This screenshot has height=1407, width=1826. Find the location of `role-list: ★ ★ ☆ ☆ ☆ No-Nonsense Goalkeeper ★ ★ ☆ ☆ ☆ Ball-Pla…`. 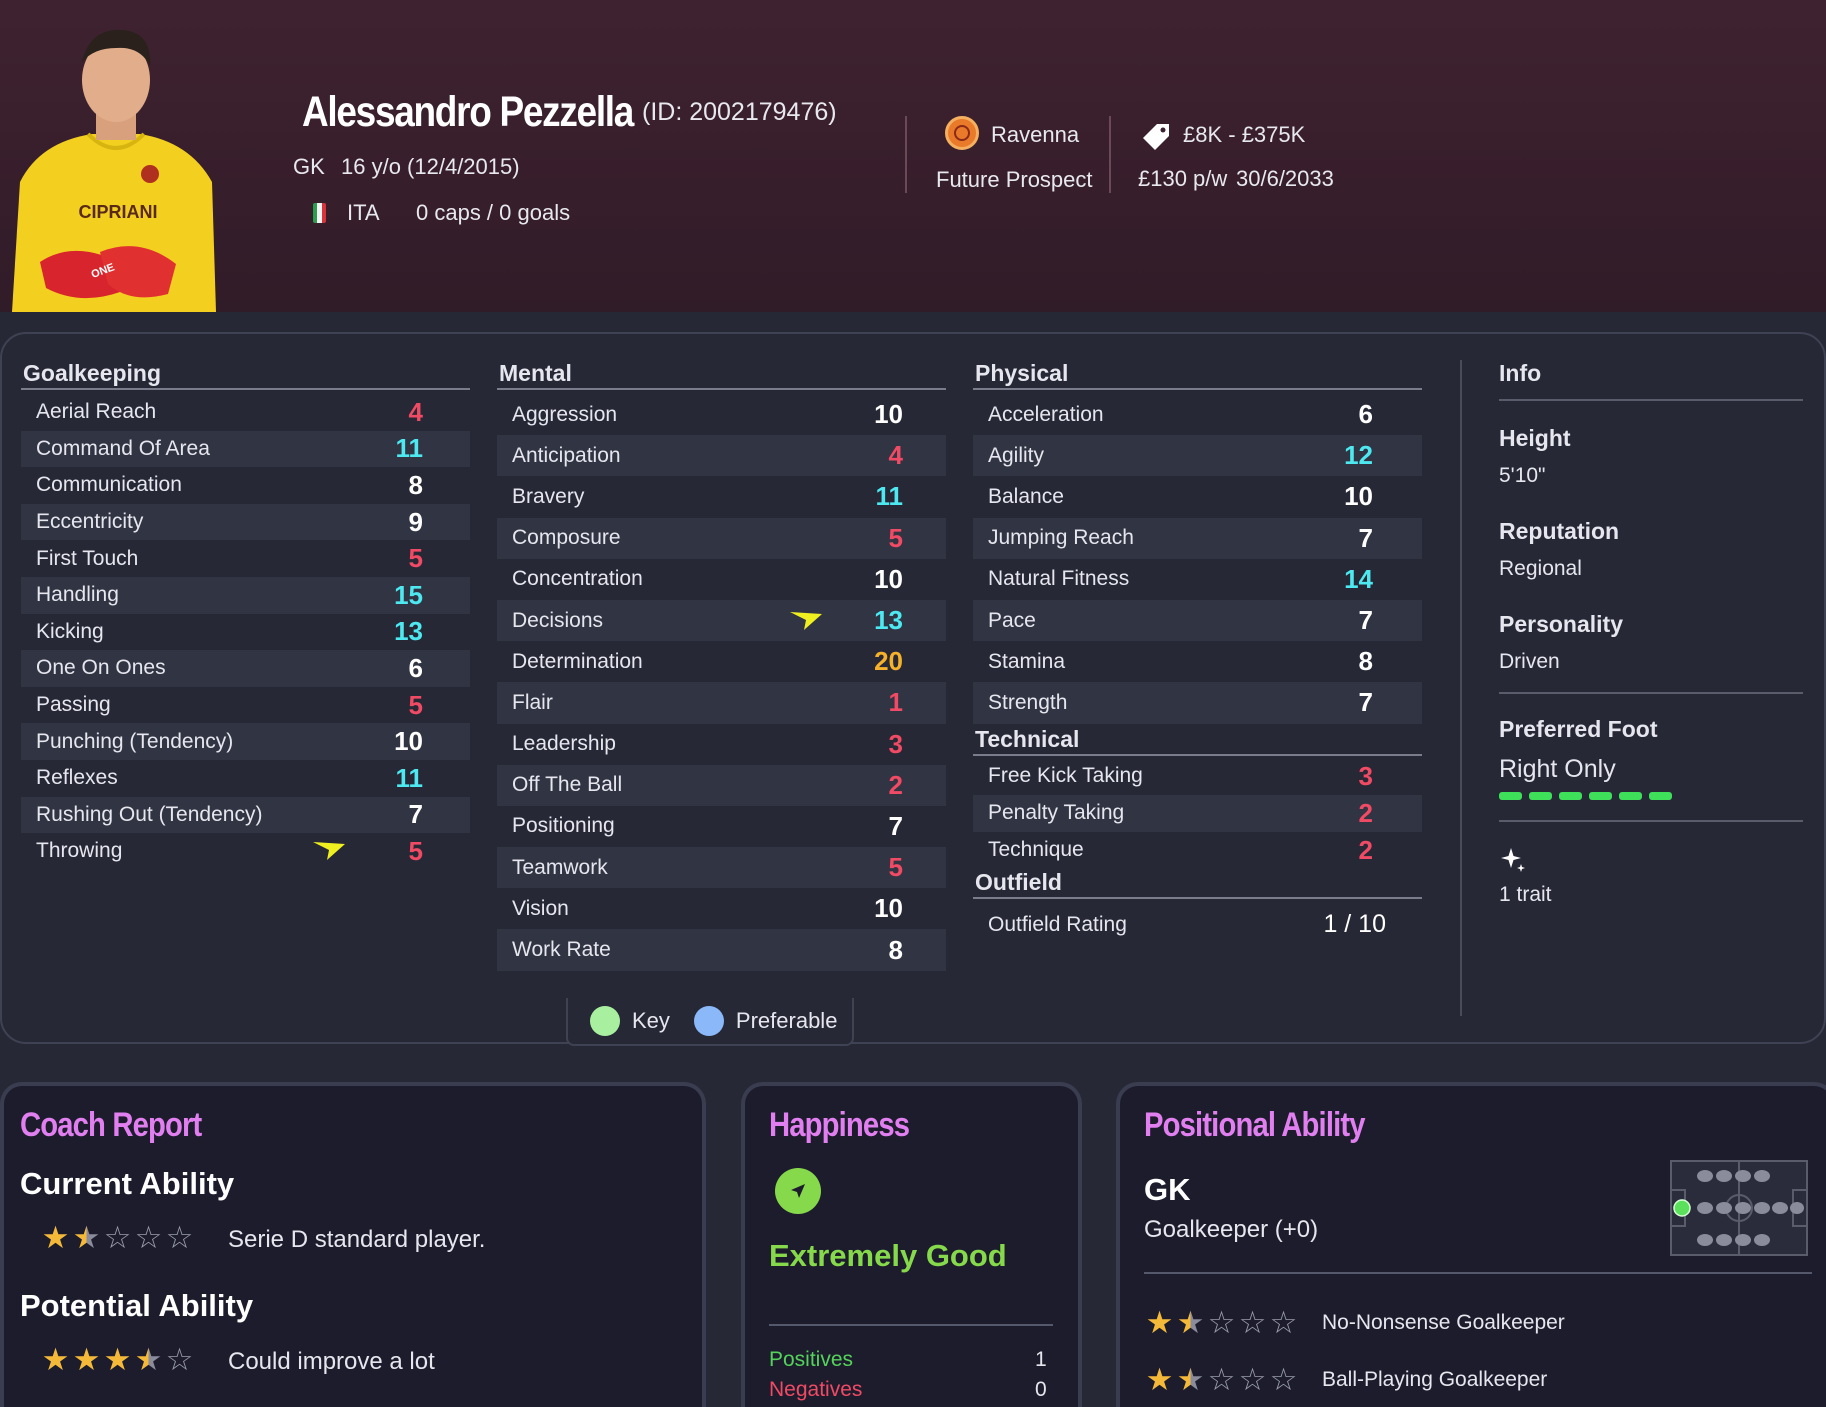

role-list: ★ ★ ☆ ☆ ☆ No-Nonsense Goalkeeper ★ ★ ☆ ☆ ☆ Ball-Pla… is located at coordinates (1474, 1350).